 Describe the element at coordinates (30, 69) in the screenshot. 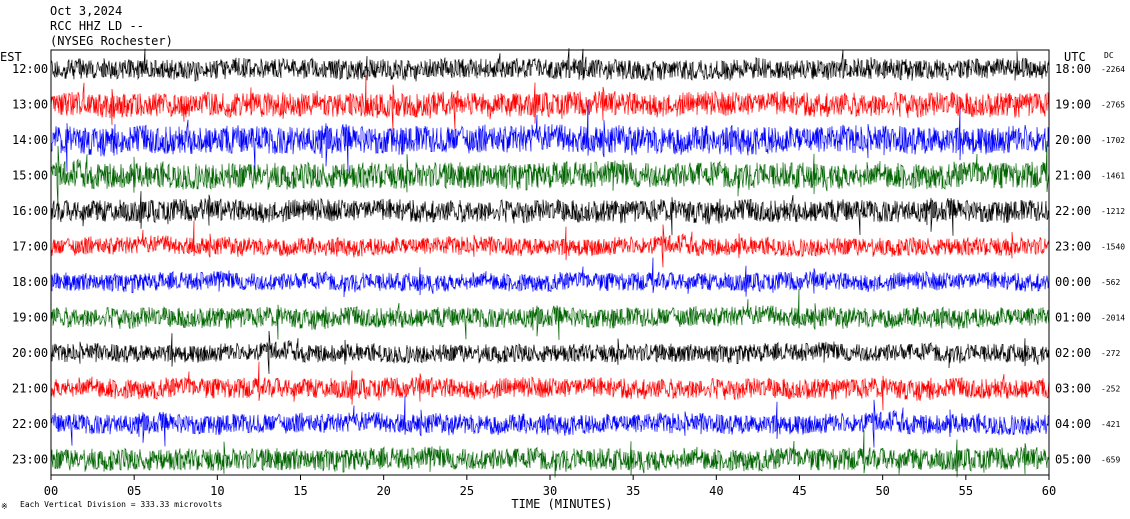

I see `est-label: 12:00` at that location.